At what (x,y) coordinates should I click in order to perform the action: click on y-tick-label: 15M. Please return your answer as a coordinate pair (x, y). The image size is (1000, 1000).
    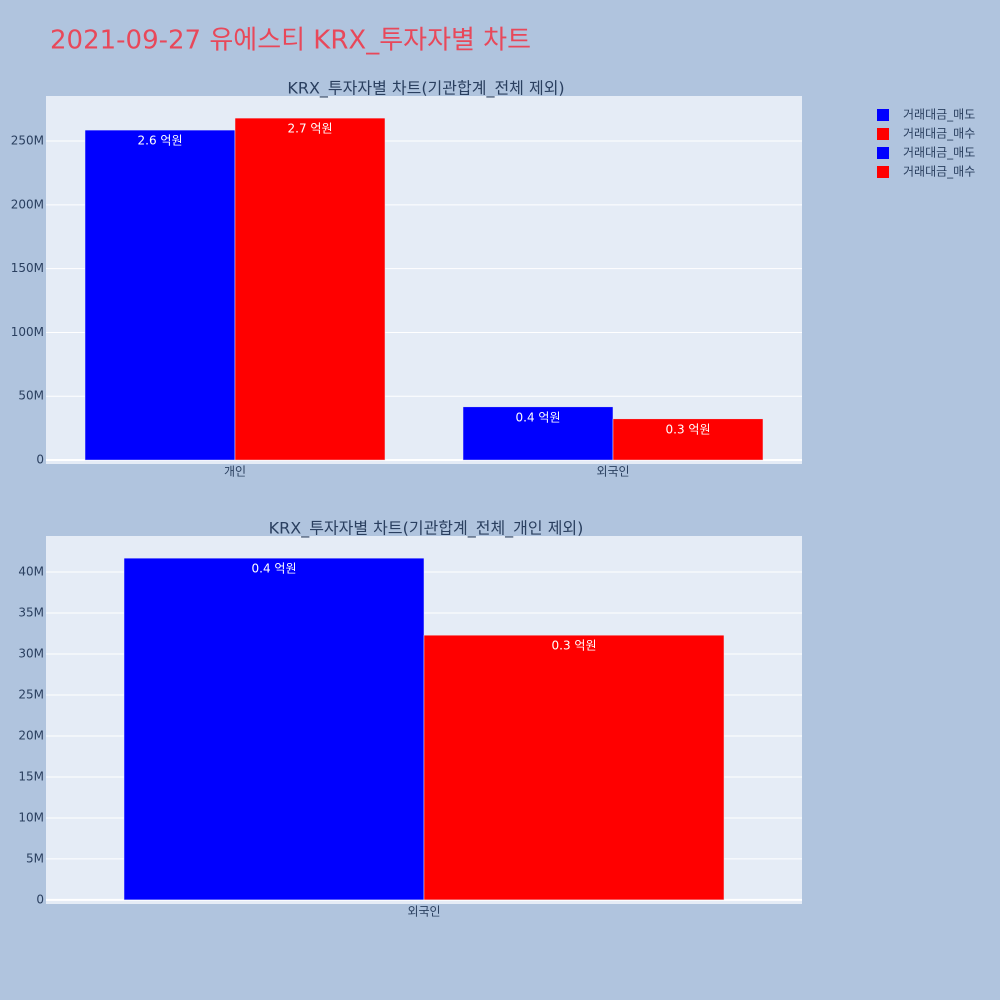
    Looking at the image, I should click on (31, 776).